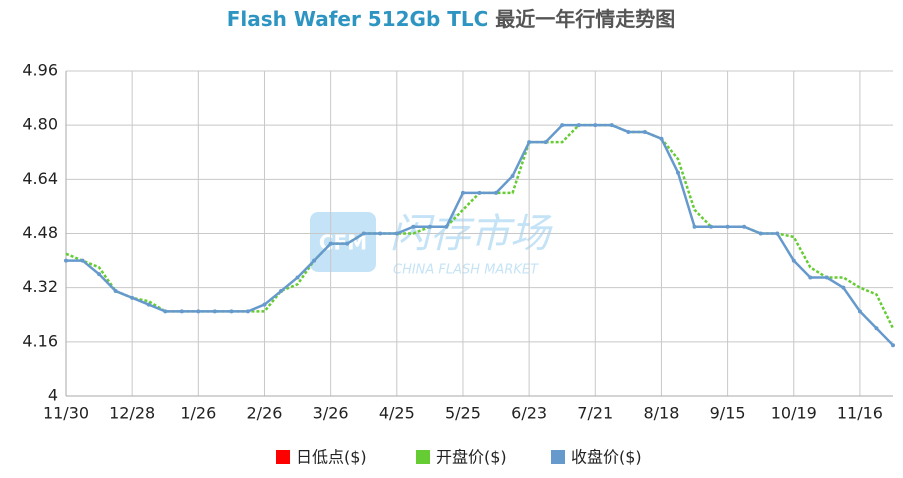 The height and width of the screenshot is (478, 903). What do you see at coordinates (794, 413) in the screenshot?
I see `x-tick-label: 10/19` at bounding box center [794, 413].